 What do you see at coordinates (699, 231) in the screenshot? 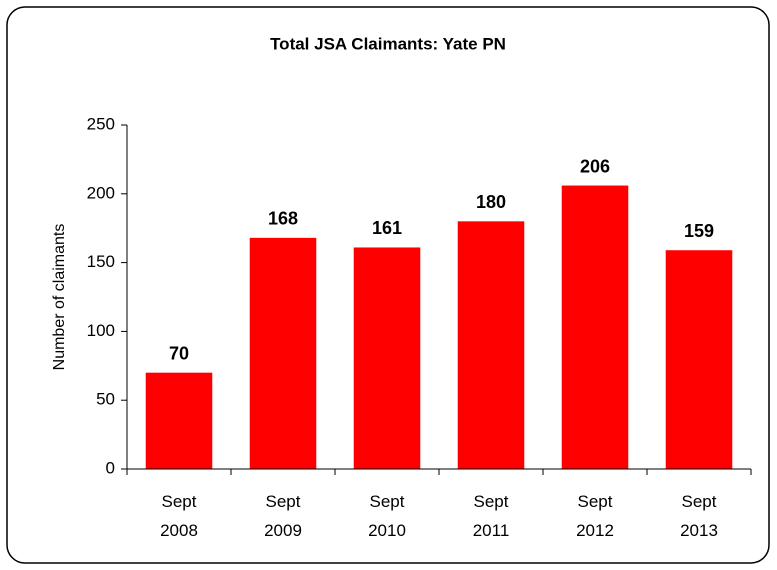
I see `value-label: 159` at bounding box center [699, 231].